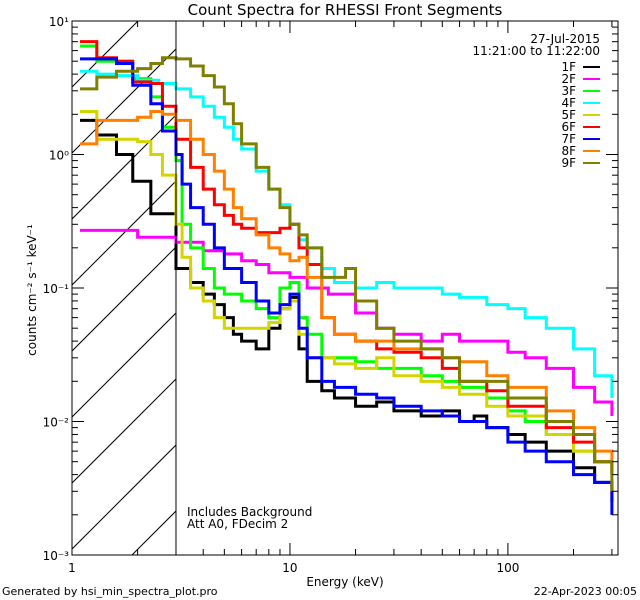 The width and height of the screenshot is (640, 600). What do you see at coordinates (345, 10) in the screenshot?
I see `chart-title: Count Spectra for RHESSI Front Segments` at bounding box center [345, 10].